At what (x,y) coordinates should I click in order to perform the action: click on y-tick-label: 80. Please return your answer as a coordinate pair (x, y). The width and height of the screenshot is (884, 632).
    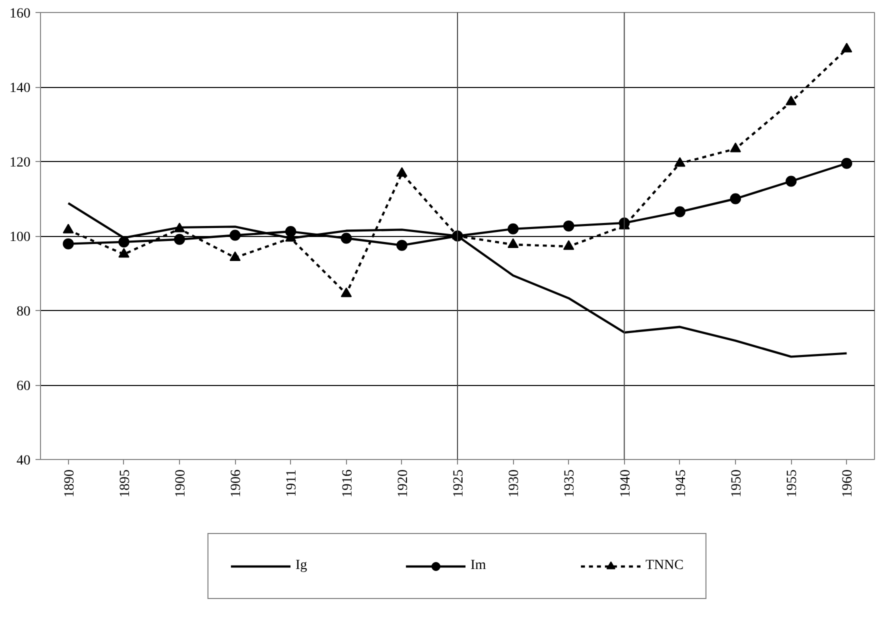
    Looking at the image, I should click on (23, 312).